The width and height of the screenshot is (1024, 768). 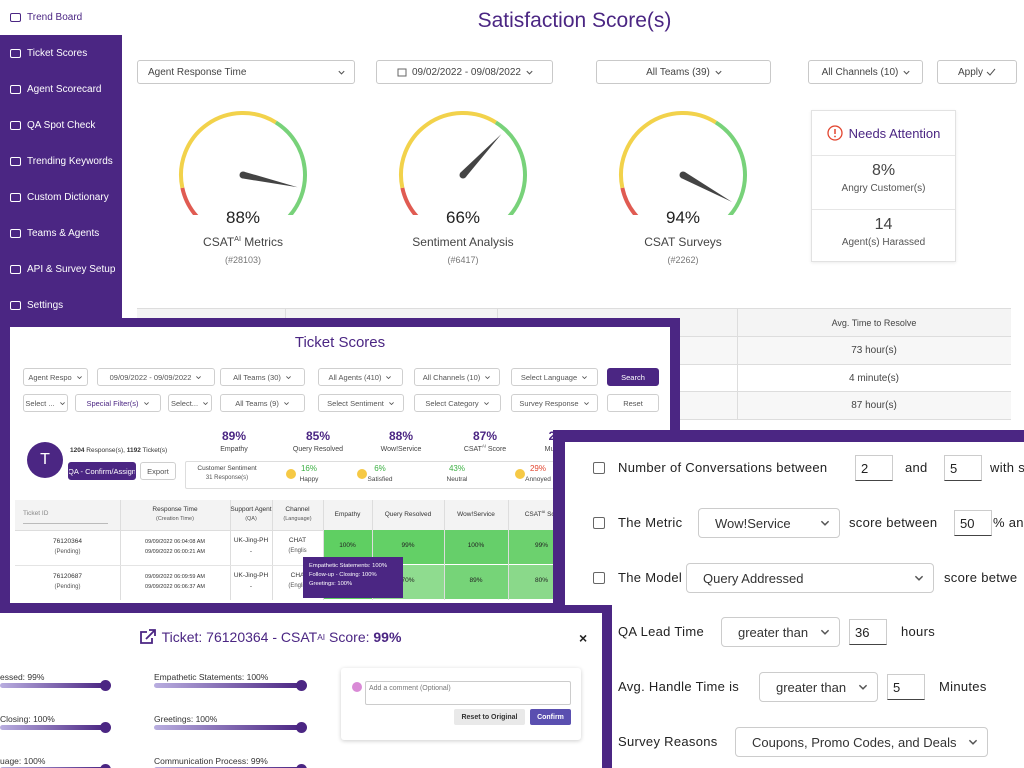 What do you see at coordinates (401, 449) in the screenshot?
I see `metric-label-text: Wow!Service` at bounding box center [401, 449].